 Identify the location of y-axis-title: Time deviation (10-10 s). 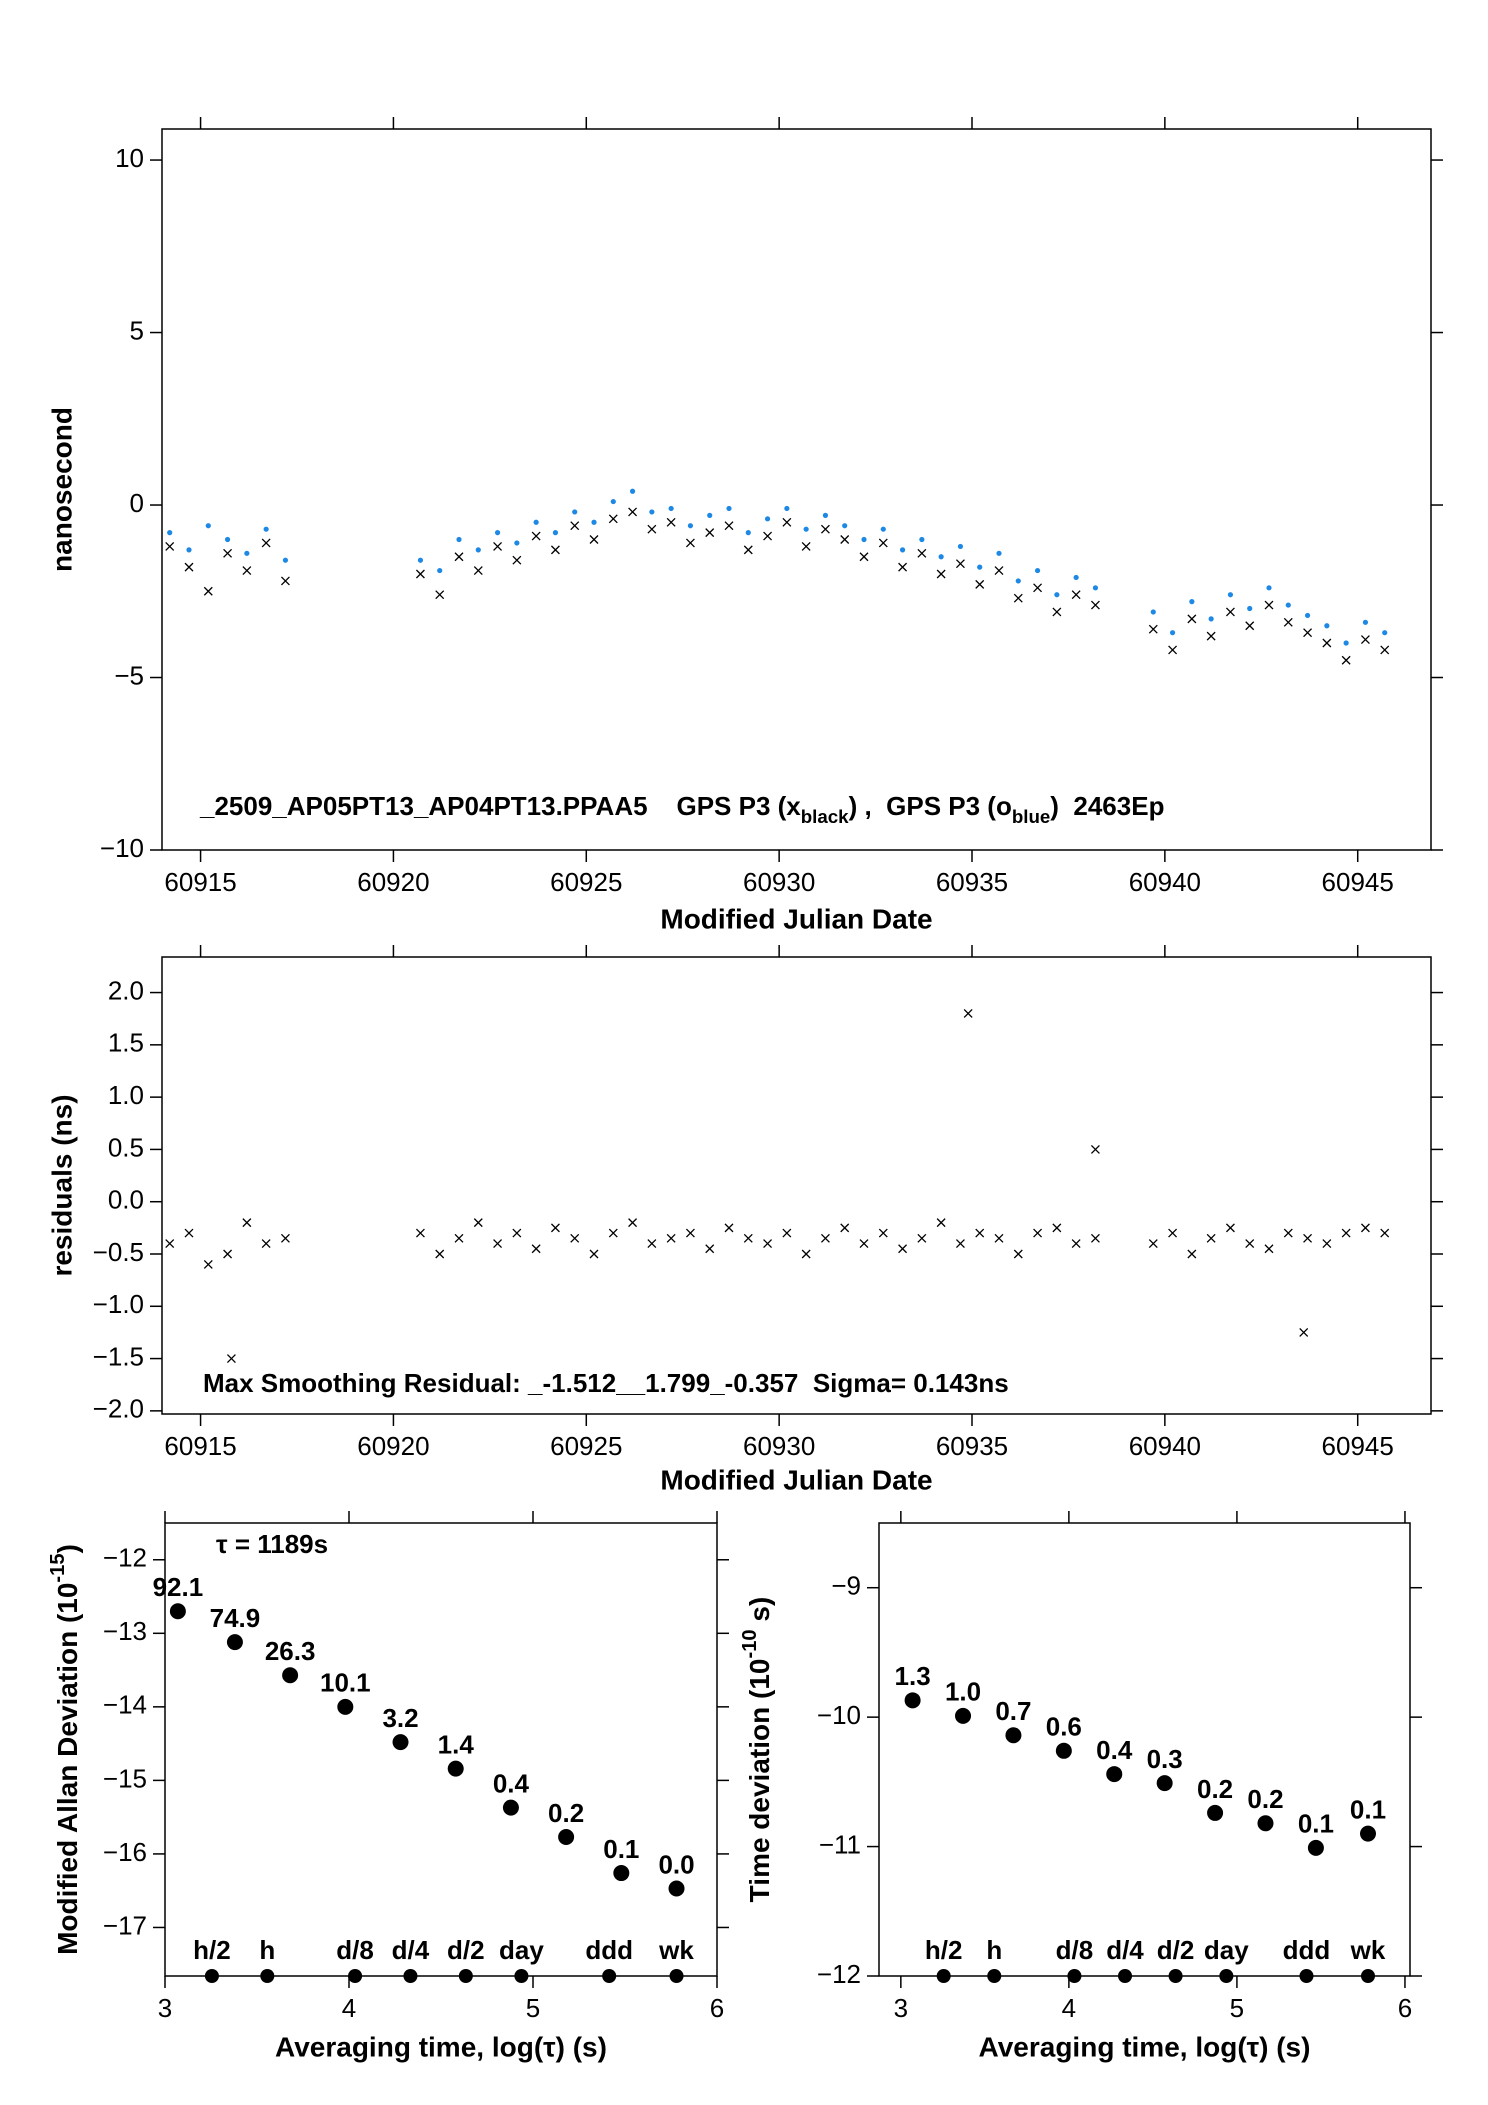
(757, 1750).